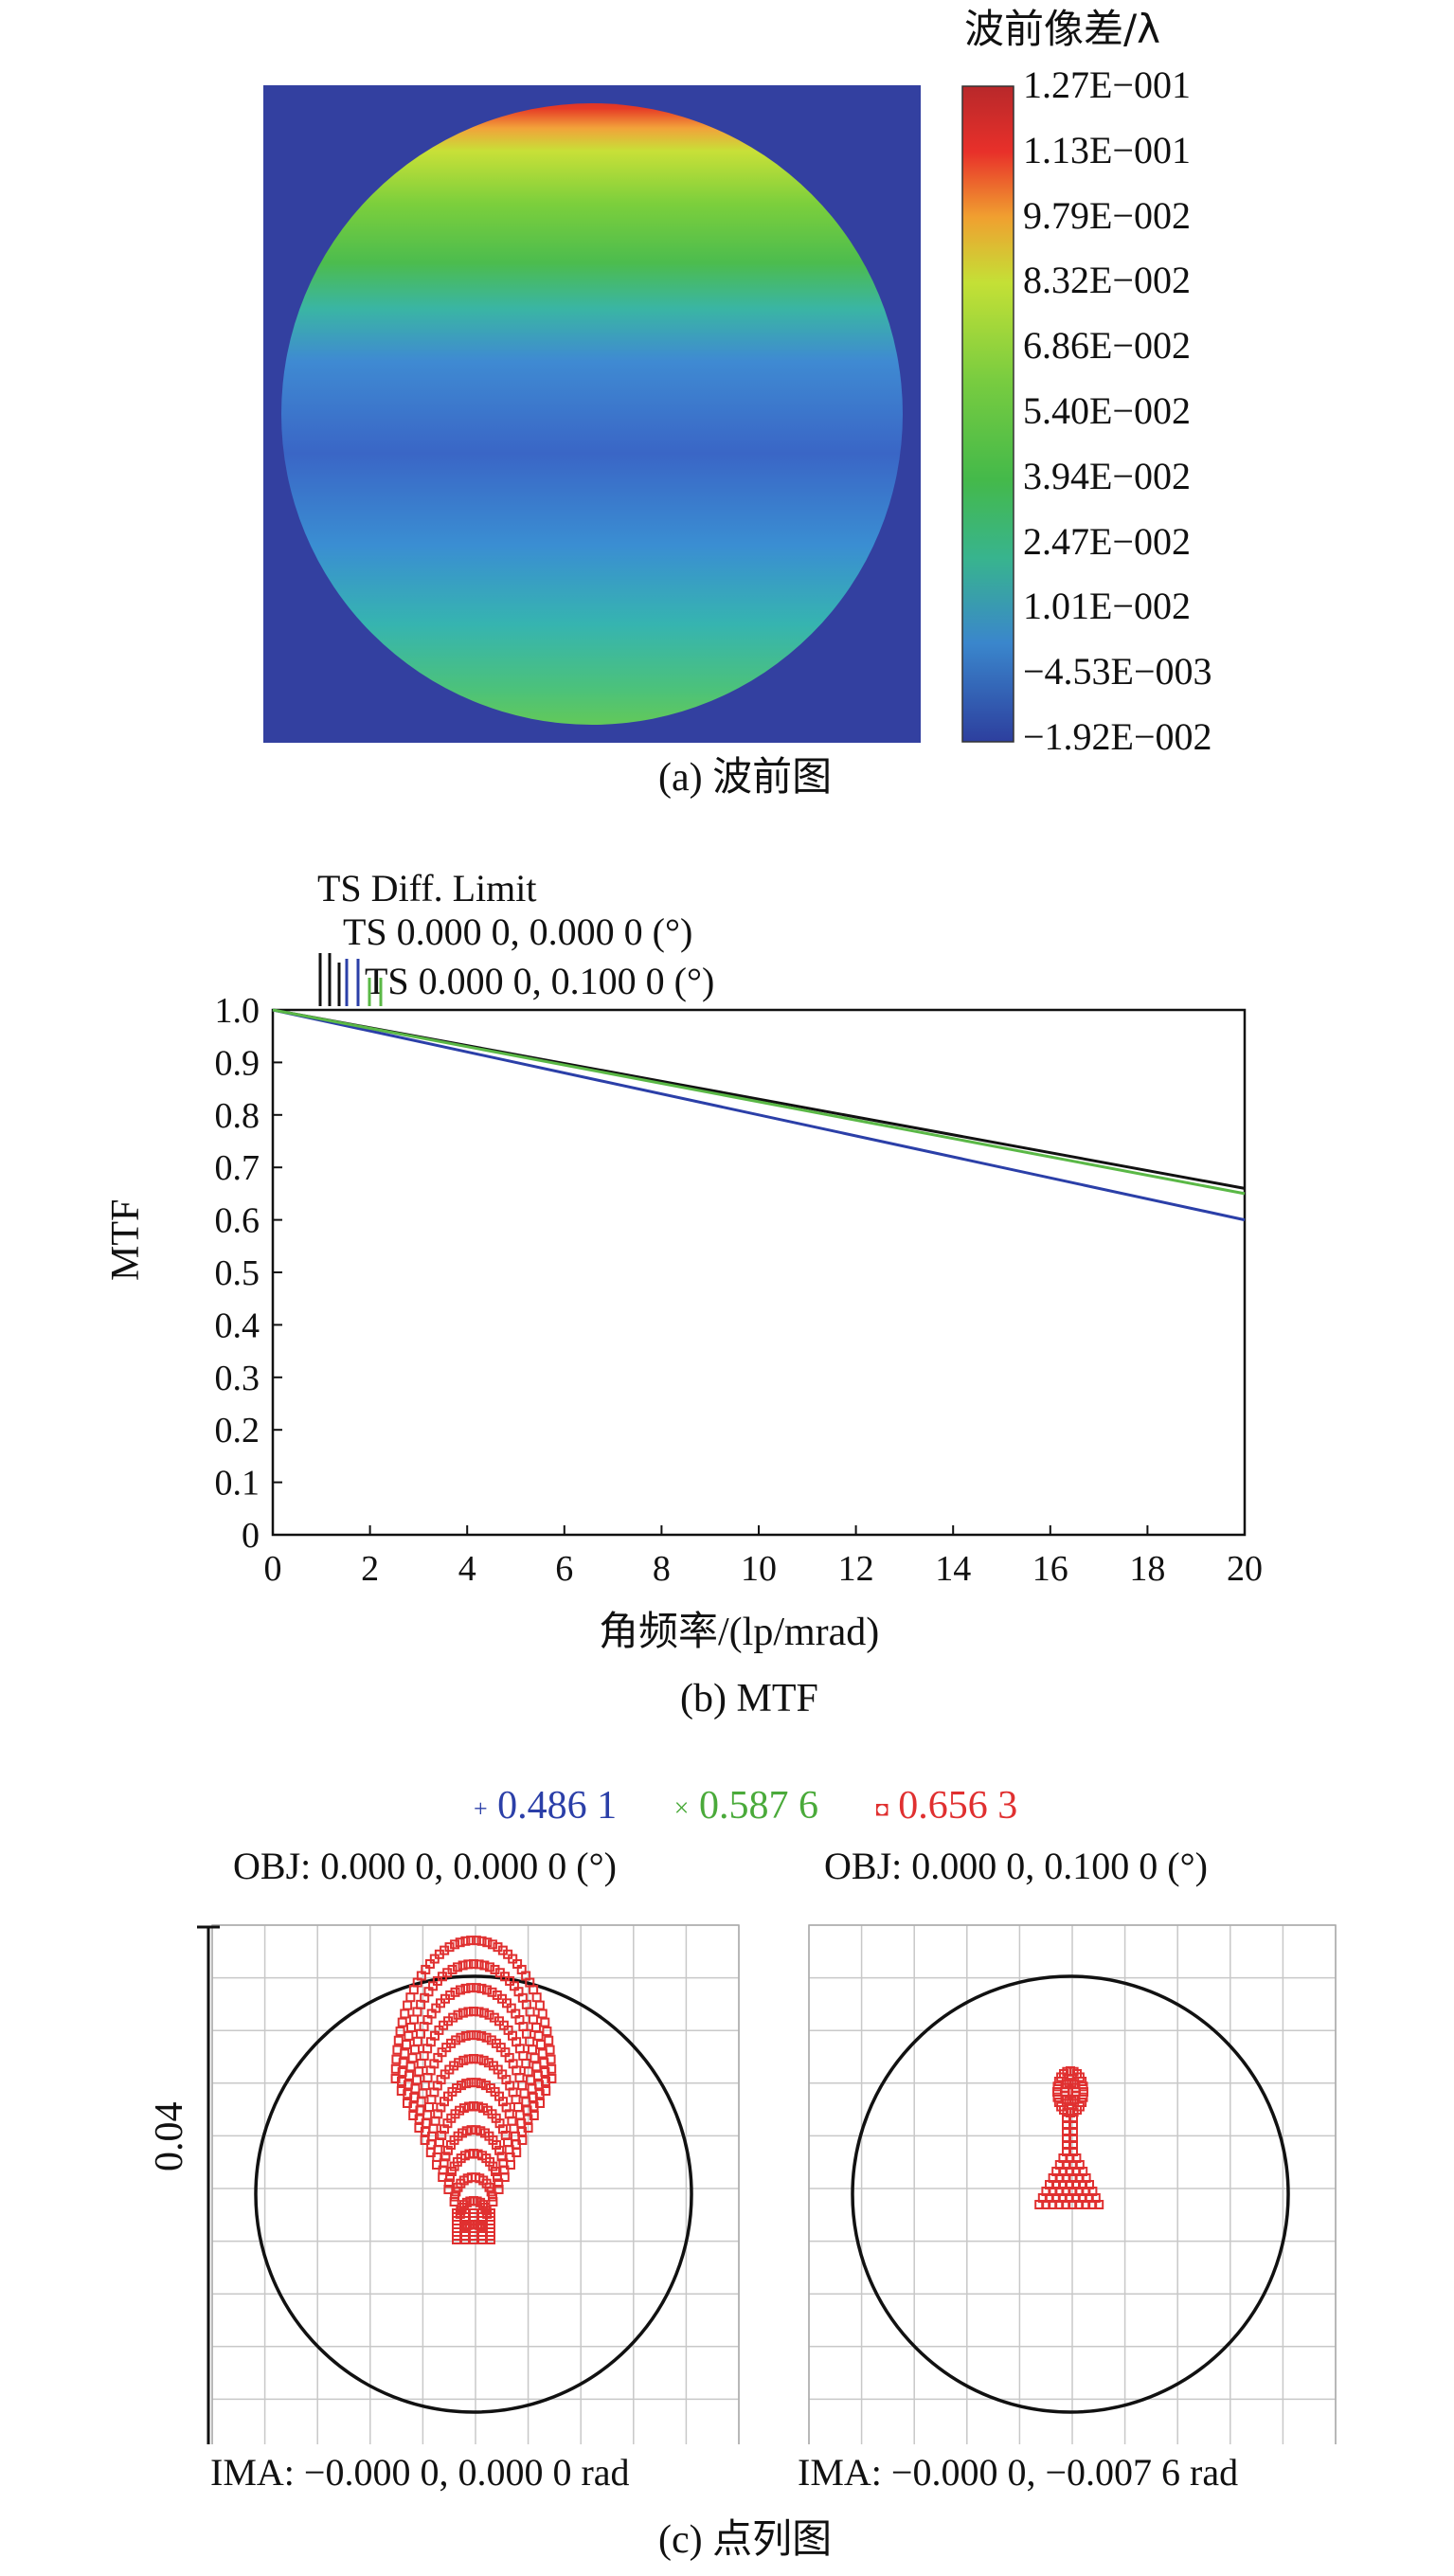 The image size is (1454, 2576). What do you see at coordinates (1018, 2472) in the screenshot?
I see `spot-ima-label-right: IMA: −0.000 0, −0.007 6 rad` at bounding box center [1018, 2472].